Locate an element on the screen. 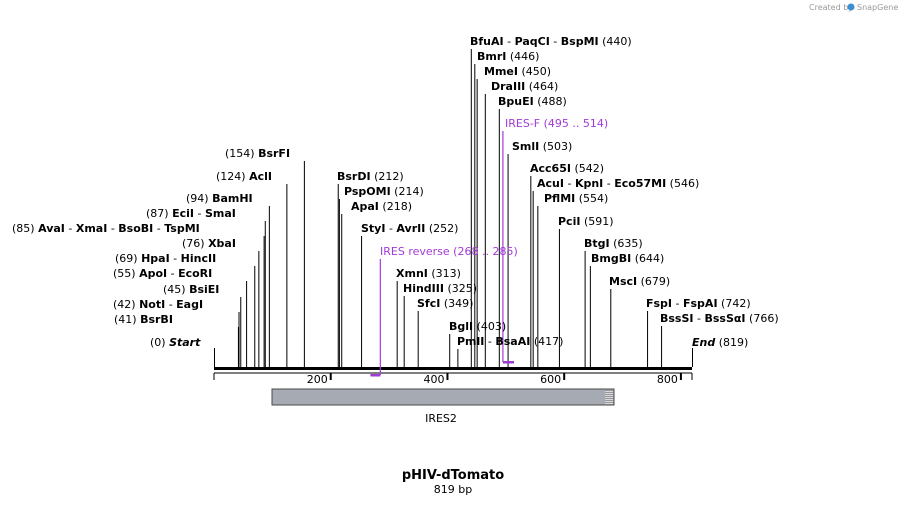 This screenshot has width=907, height=505. site-acc65i: Acc65I (542) is located at coordinates (567, 168).